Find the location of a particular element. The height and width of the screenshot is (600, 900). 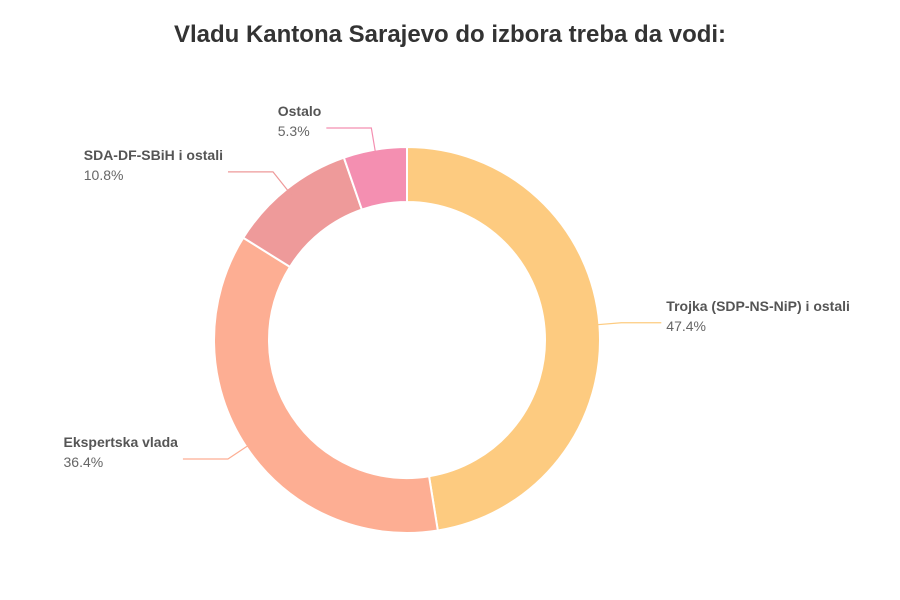

slice-label: Ostalo is located at coordinates (300, 111).